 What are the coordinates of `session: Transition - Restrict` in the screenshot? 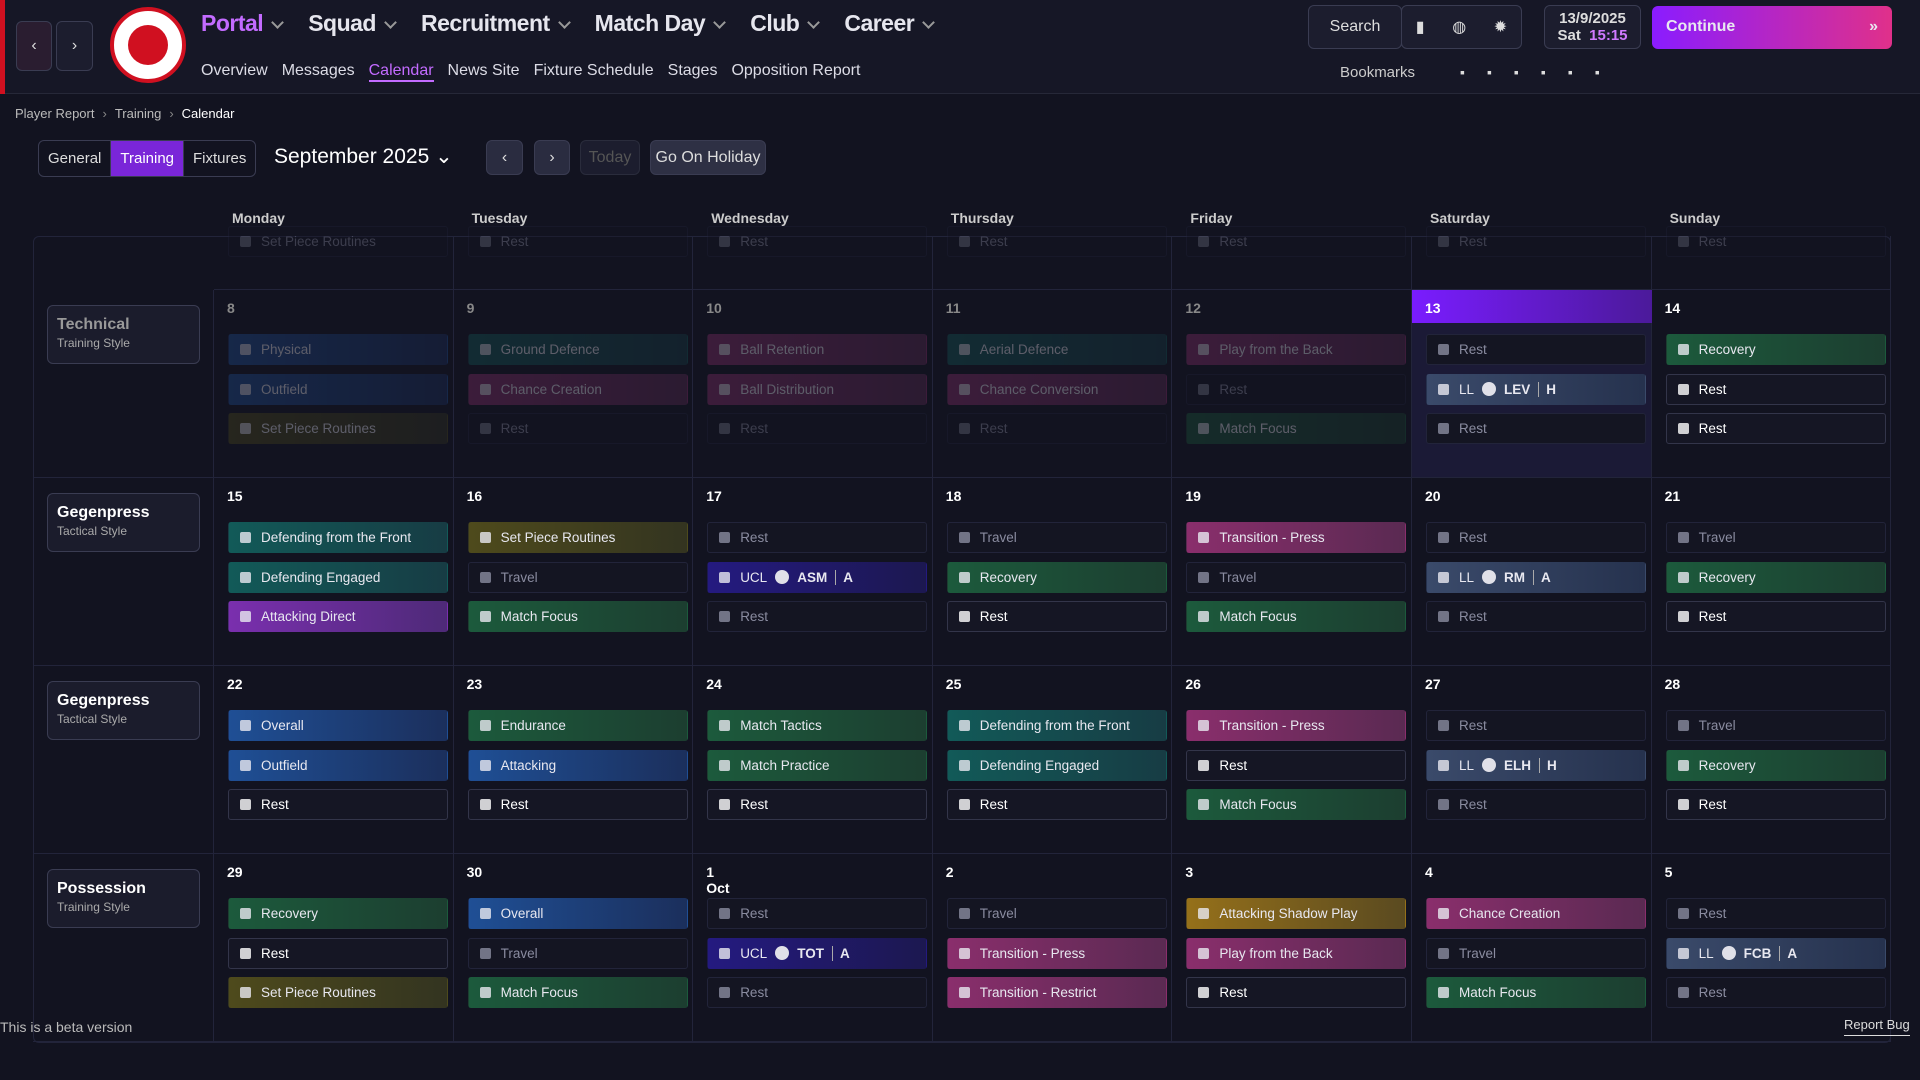 It's located at (1056, 992).